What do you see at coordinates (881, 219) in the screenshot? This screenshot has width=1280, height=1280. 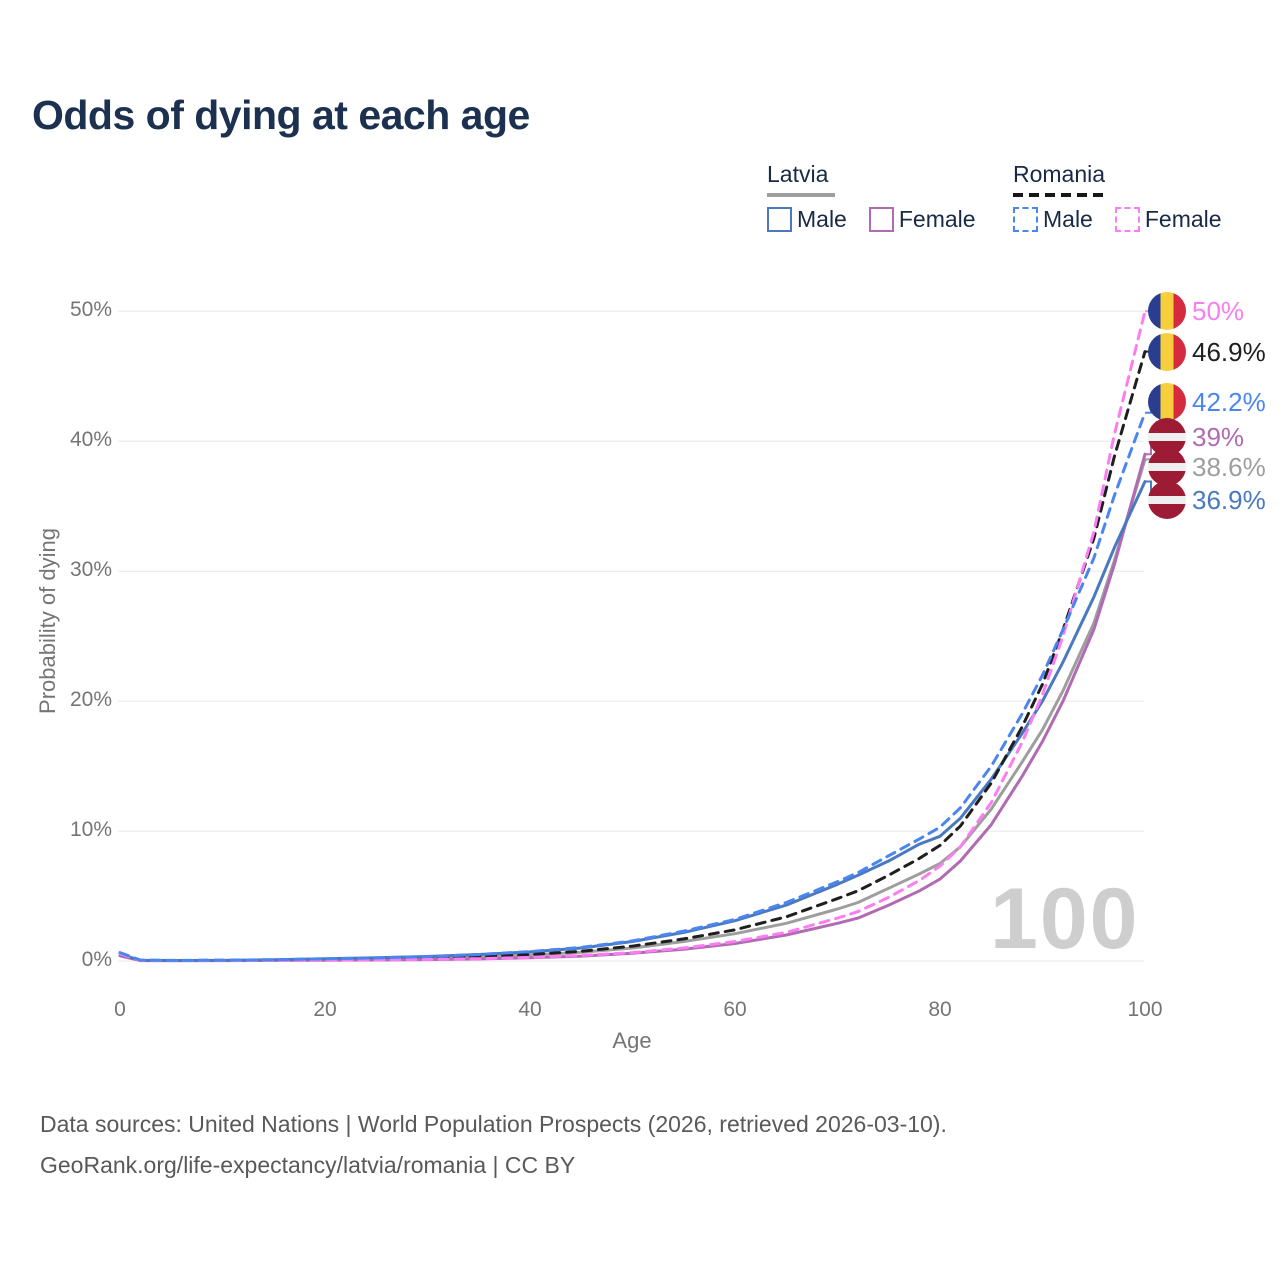 I see `legend-checkbox-latvia-female` at bounding box center [881, 219].